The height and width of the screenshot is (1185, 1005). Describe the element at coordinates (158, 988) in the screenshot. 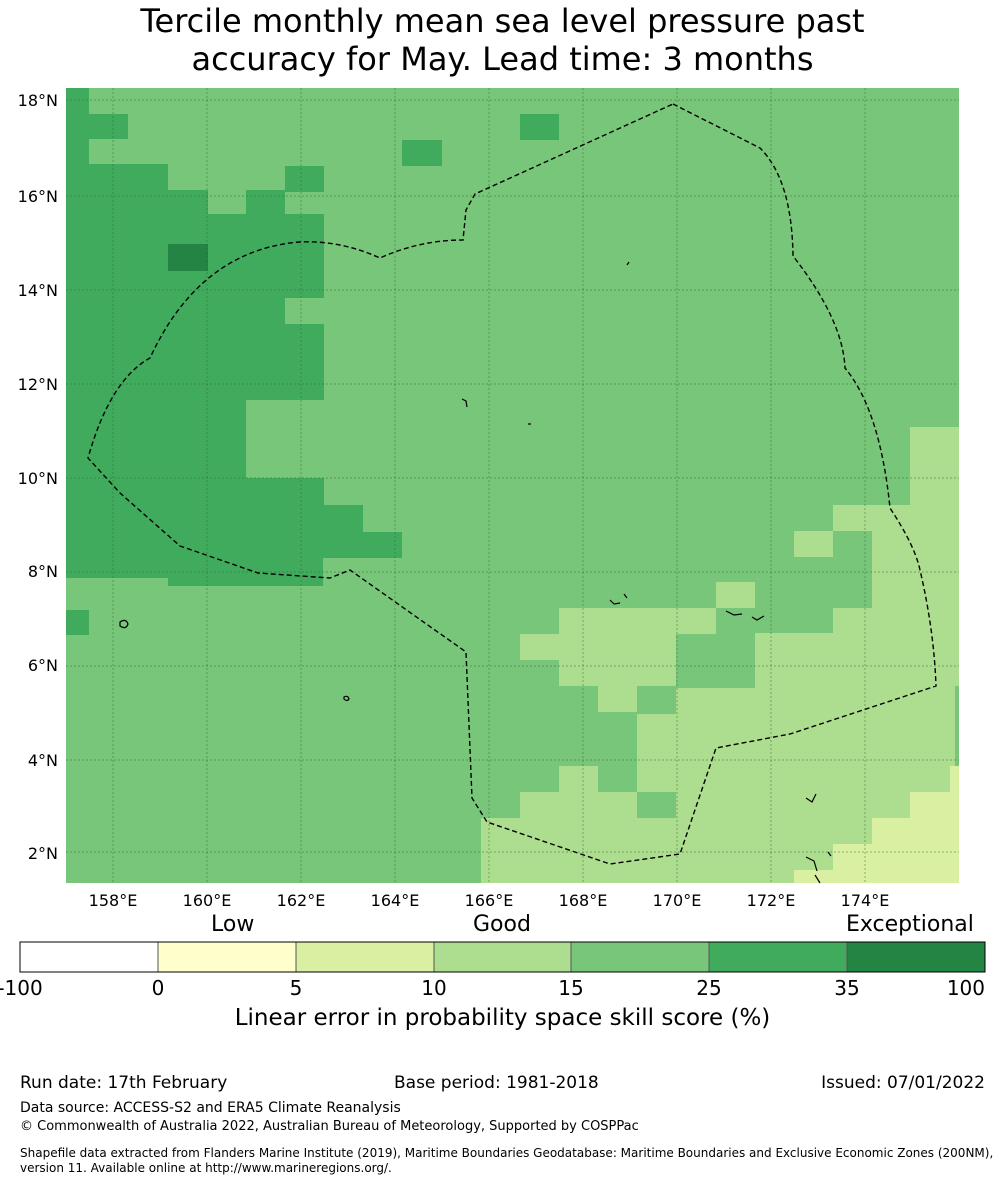

I see `colorbar-tick: 0` at that location.